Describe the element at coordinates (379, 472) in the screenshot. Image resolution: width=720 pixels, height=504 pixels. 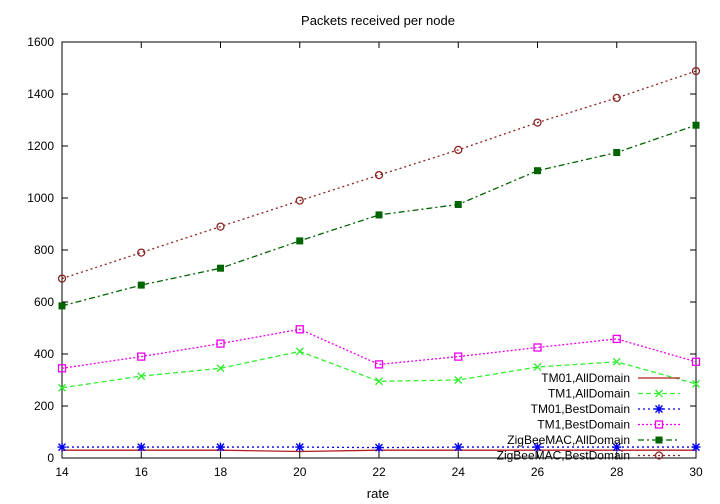
I see `x-tick-label: 22` at that location.